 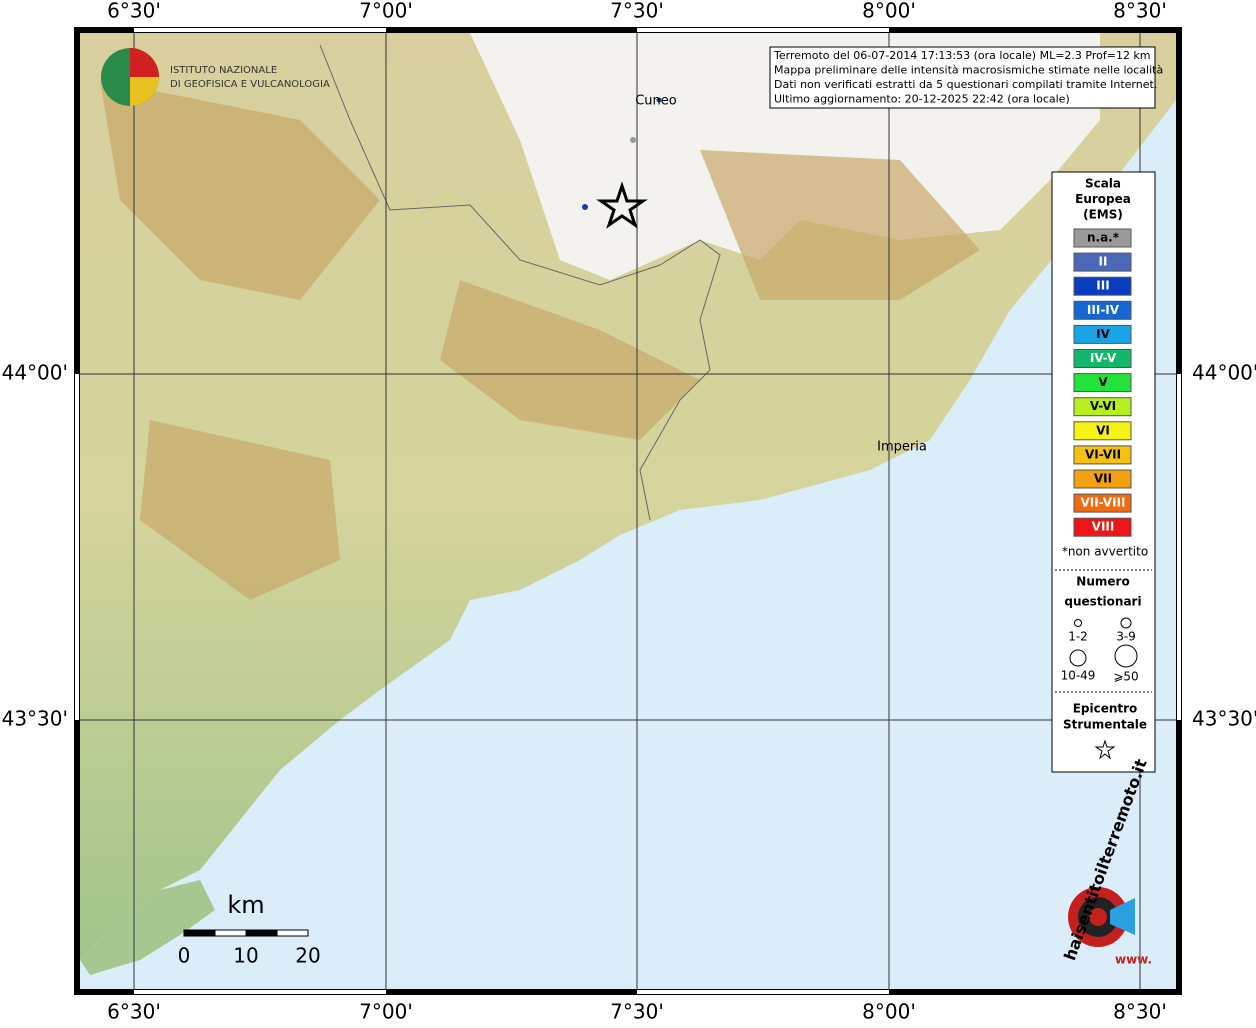 I want to click on scale-bar, so click(x=246, y=933).